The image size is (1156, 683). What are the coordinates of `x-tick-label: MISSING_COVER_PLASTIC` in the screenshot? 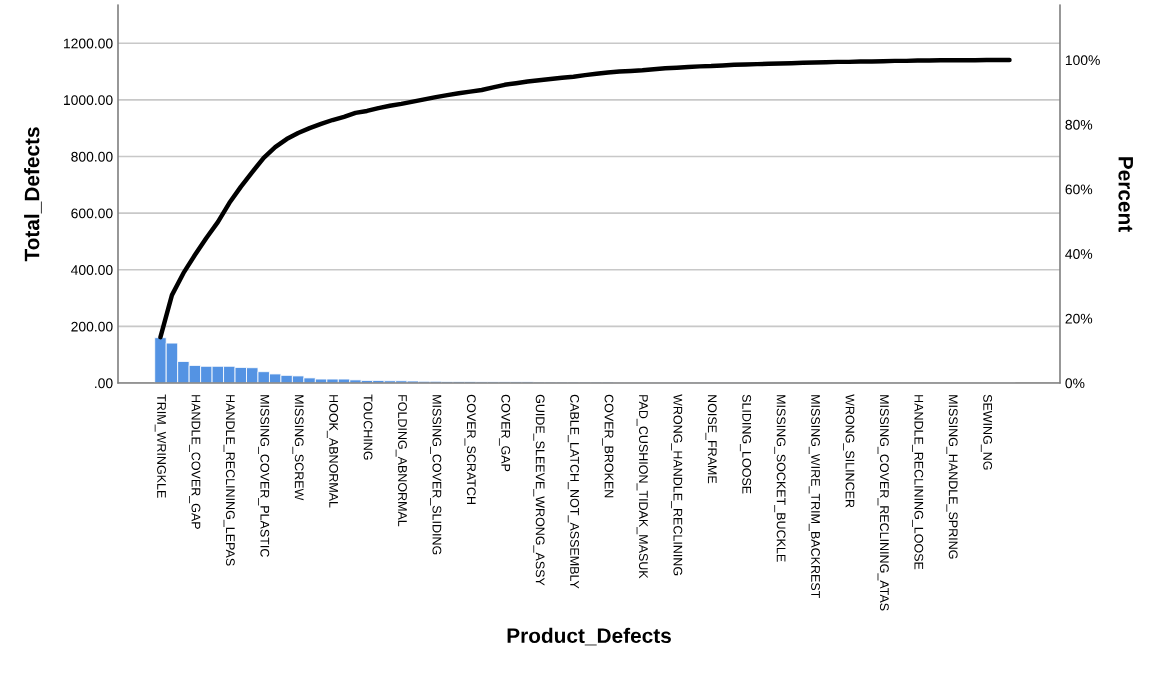 It's located at (264, 476).